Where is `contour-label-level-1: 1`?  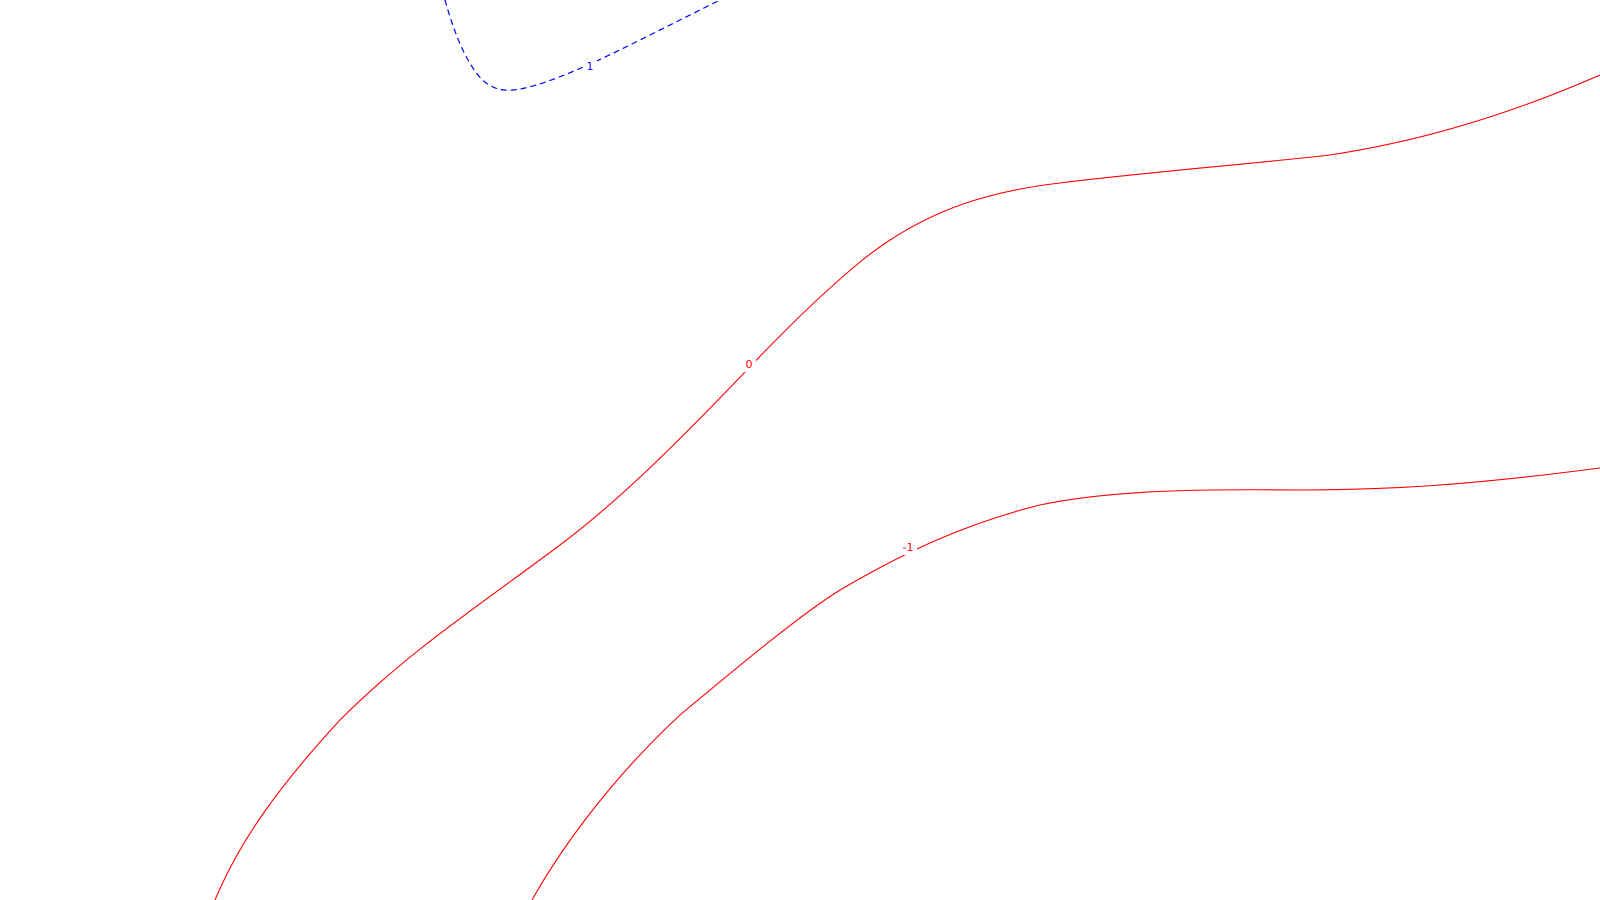 contour-label-level-1: 1 is located at coordinates (590, 66).